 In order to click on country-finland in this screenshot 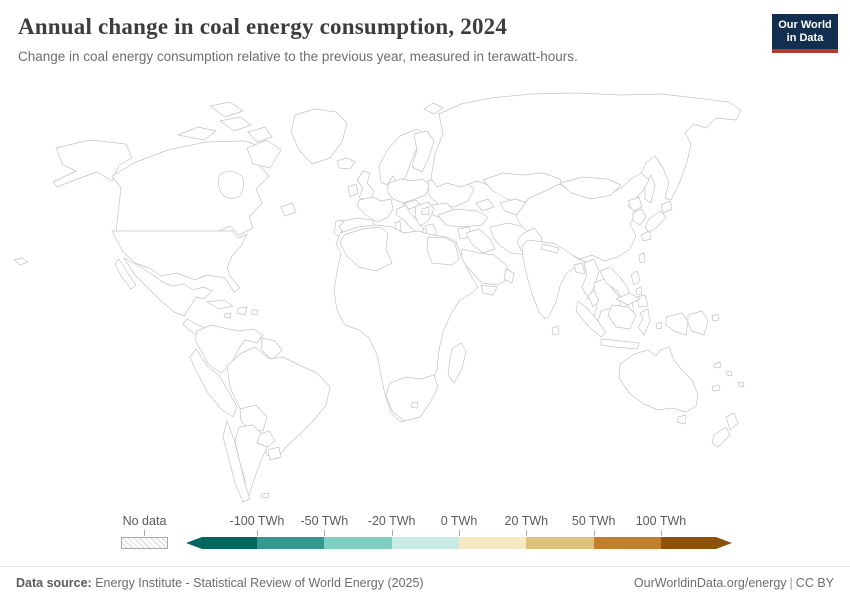, I will do `click(423, 151)`.